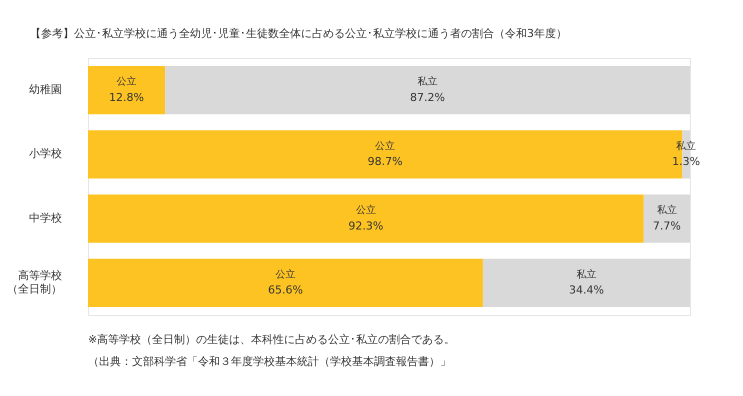 The width and height of the screenshot is (743, 396). Describe the element at coordinates (385, 161) in the screenshot. I see `data-label: 98.7%` at that location.